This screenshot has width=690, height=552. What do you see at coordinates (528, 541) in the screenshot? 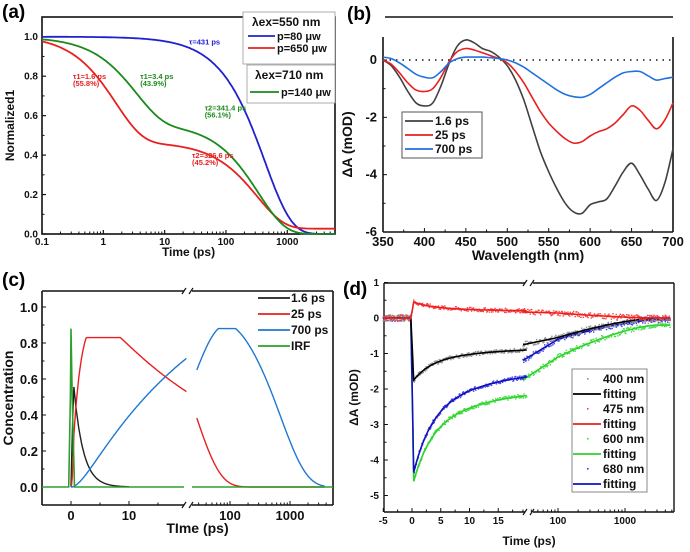
I see `x-axis-label: Time (ps)` at bounding box center [528, 541].